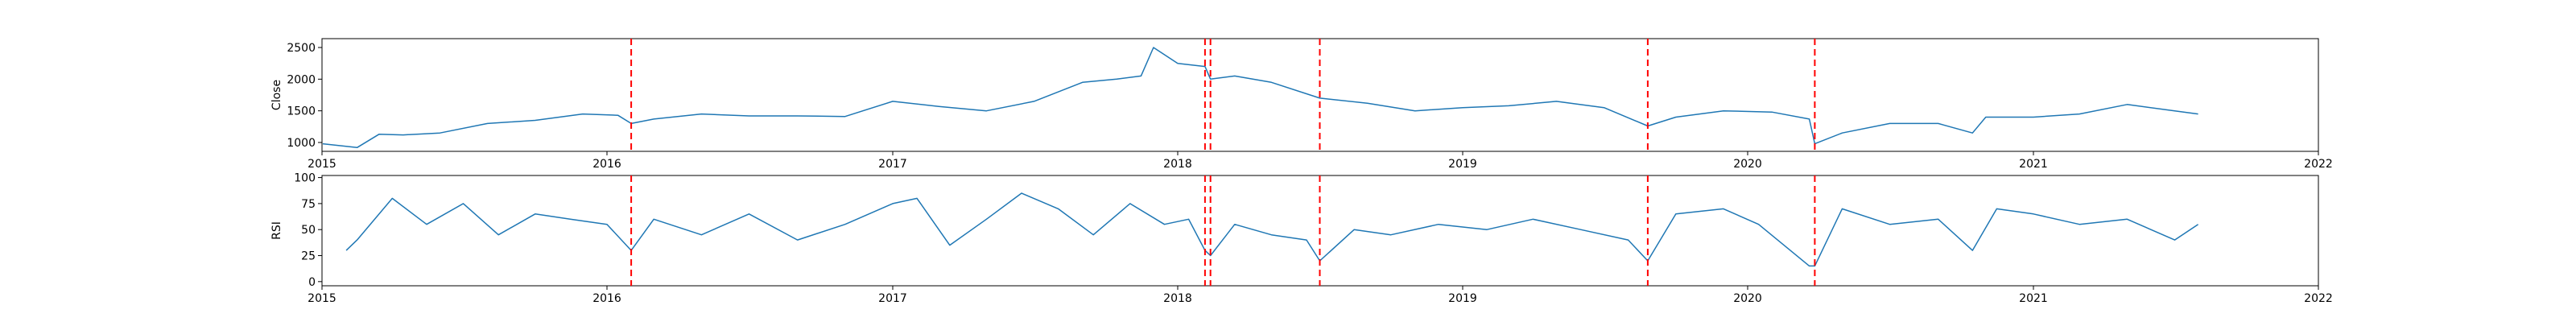  What do you see at coordinates (892, 298) in the screenshot?
I see `rsi-x-tick-label: 2017` at bounding box center [892, 298].